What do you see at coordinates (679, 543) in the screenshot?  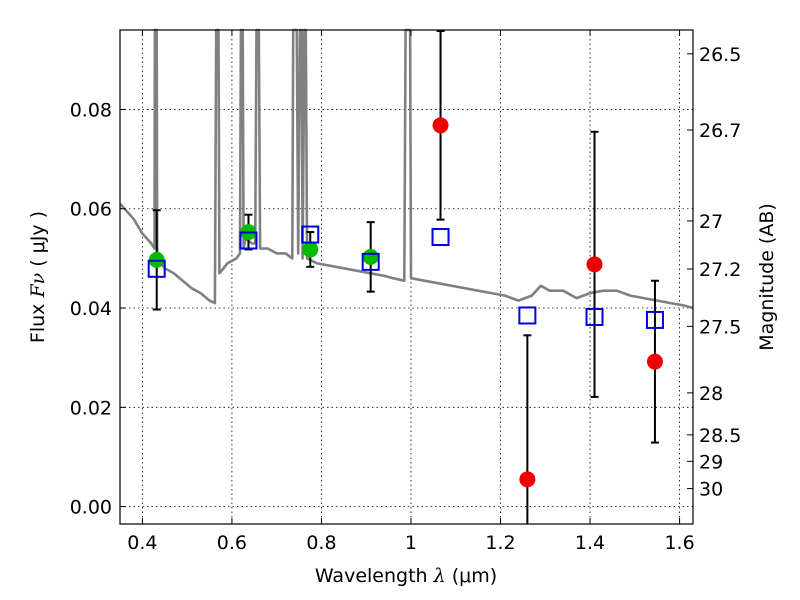 I see `x-tick-label: 1.6` at bounding box center [679, 543].